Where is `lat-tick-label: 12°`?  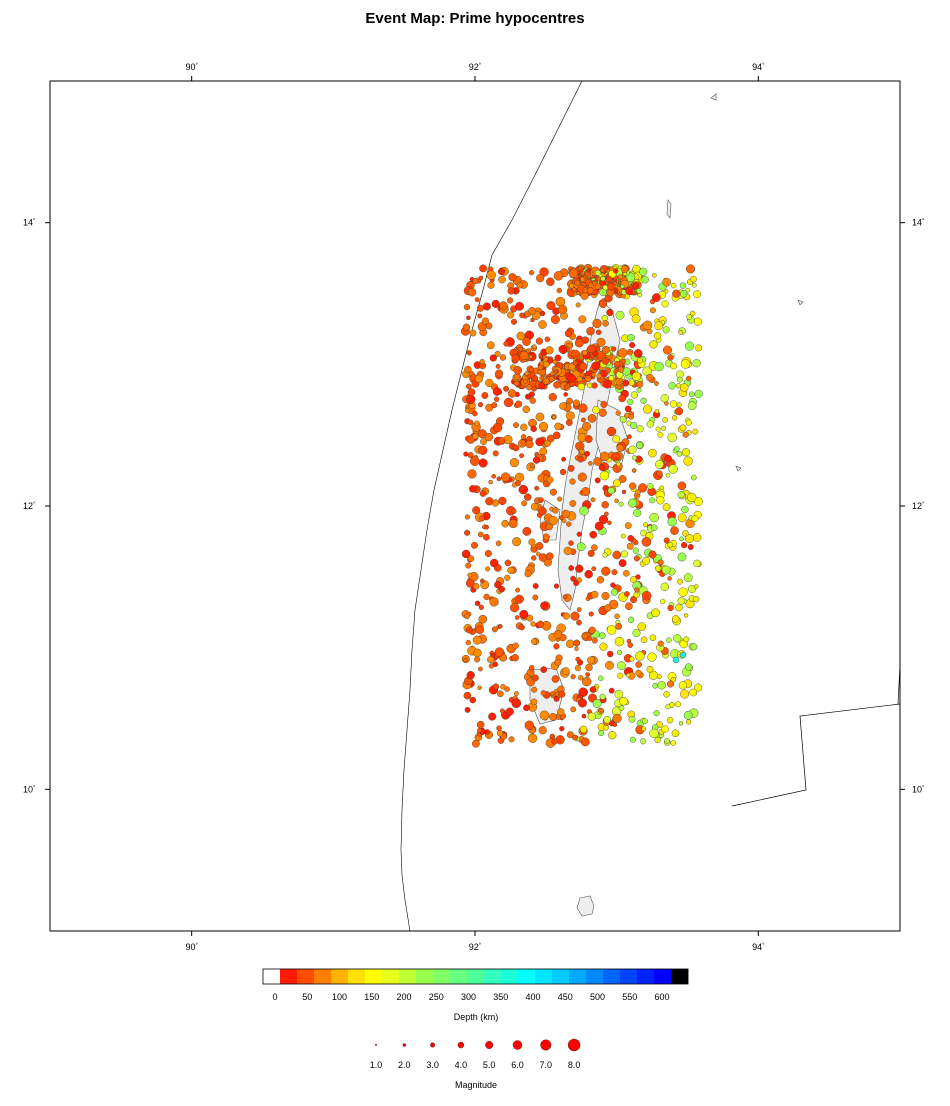
lat-tick-label: 12° is located at coordinates (918, 506).